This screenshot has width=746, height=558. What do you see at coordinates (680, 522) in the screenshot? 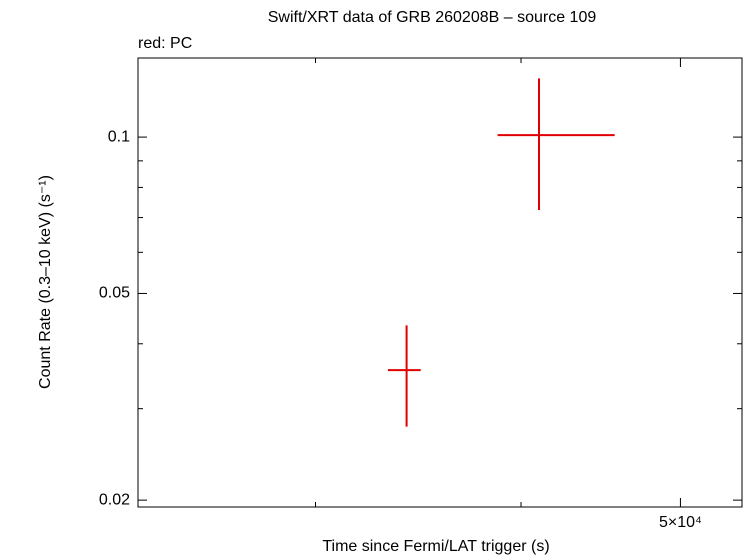
I see `x-tick-label: 5×10⁴` at bounding box center [680, 522].